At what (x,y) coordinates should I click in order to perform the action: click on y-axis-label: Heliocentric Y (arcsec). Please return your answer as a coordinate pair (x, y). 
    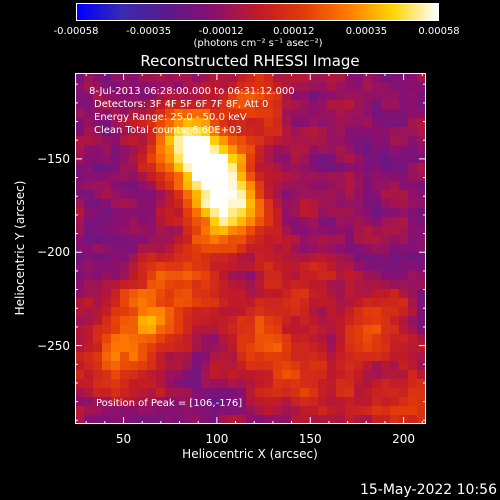
    Looking at the image, I should click on (20, 248).